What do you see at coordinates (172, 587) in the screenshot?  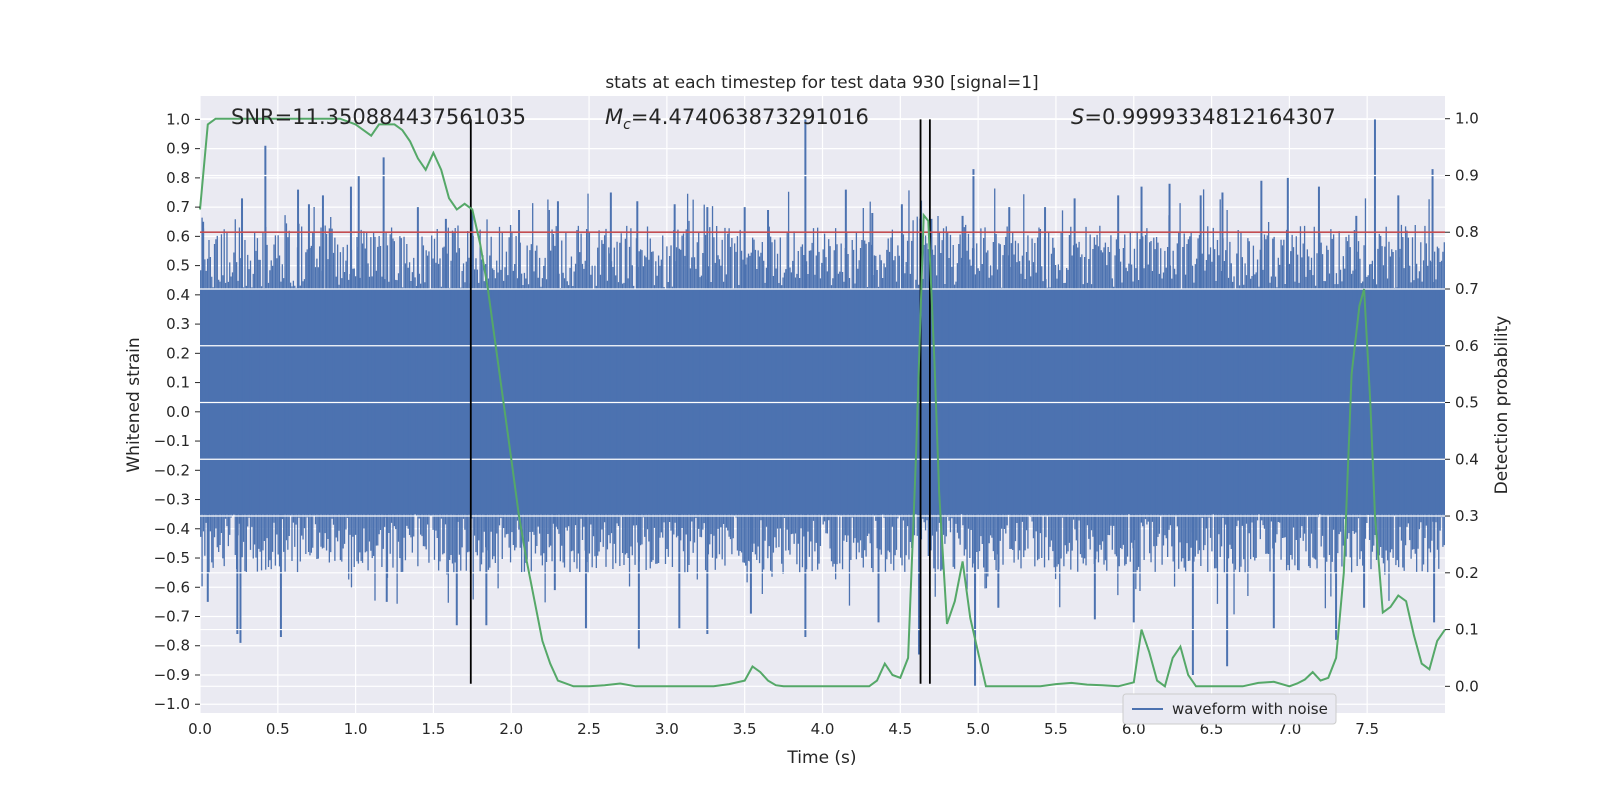 I see `y-tick-label: −0.6` at bounding box center [172, 587].